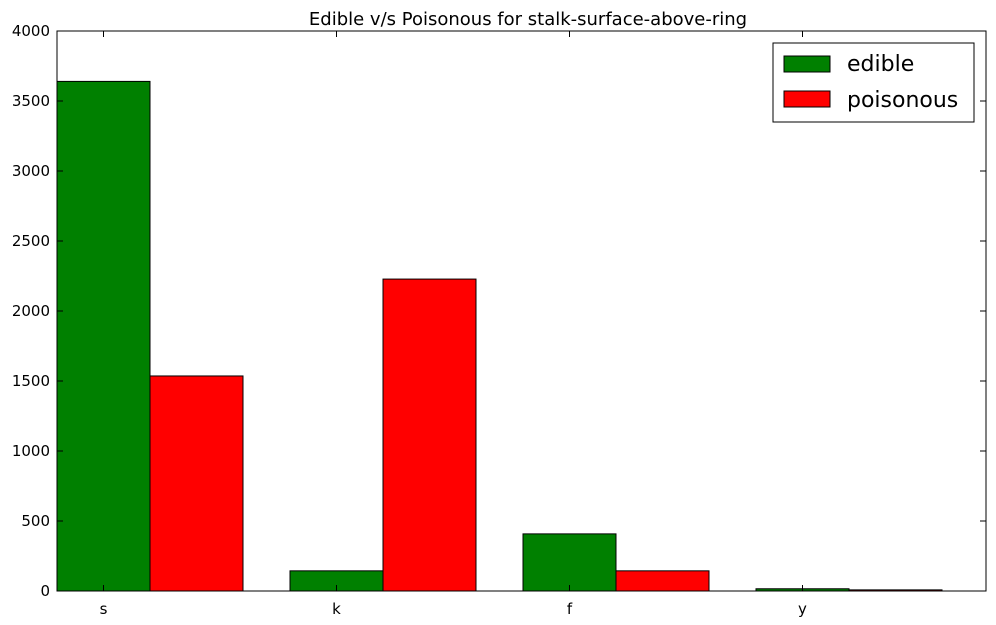  I want to click on x-tick-label-s: s, so click(104, 609).